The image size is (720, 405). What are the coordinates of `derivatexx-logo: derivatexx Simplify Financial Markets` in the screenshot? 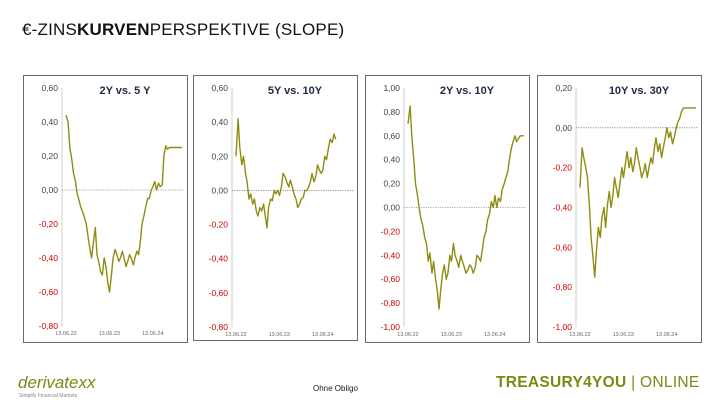 It's located at (70, 388).